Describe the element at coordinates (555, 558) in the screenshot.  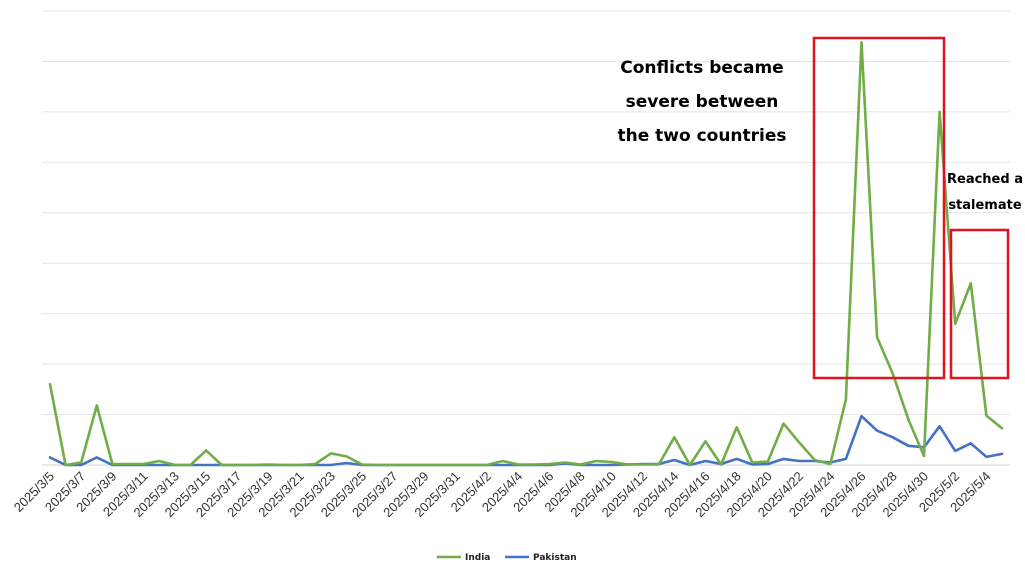
I see `legend-label: Pakistan` at that location.